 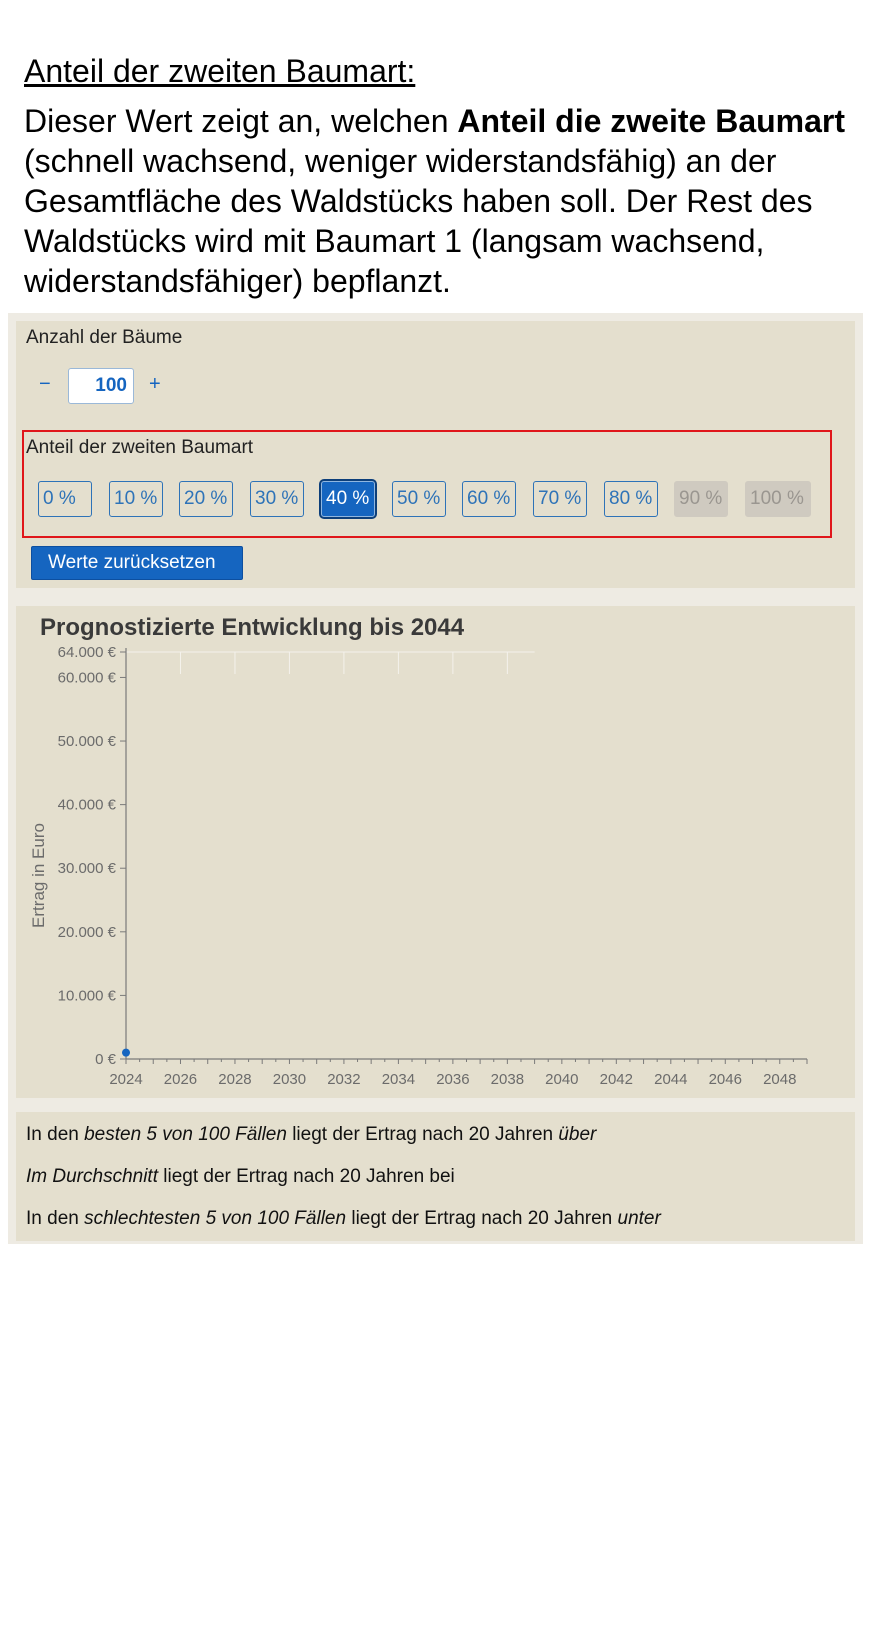 I want to click on result-worst-em: schlechtesten 5 von 100 Fällen, so click(x=215, y=1218).